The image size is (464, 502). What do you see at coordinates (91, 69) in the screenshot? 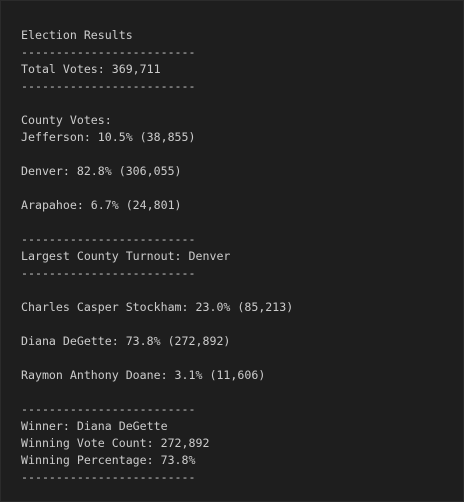
I see `total-votes: Total Votes: 369,711` at bounding box center [91, 69].